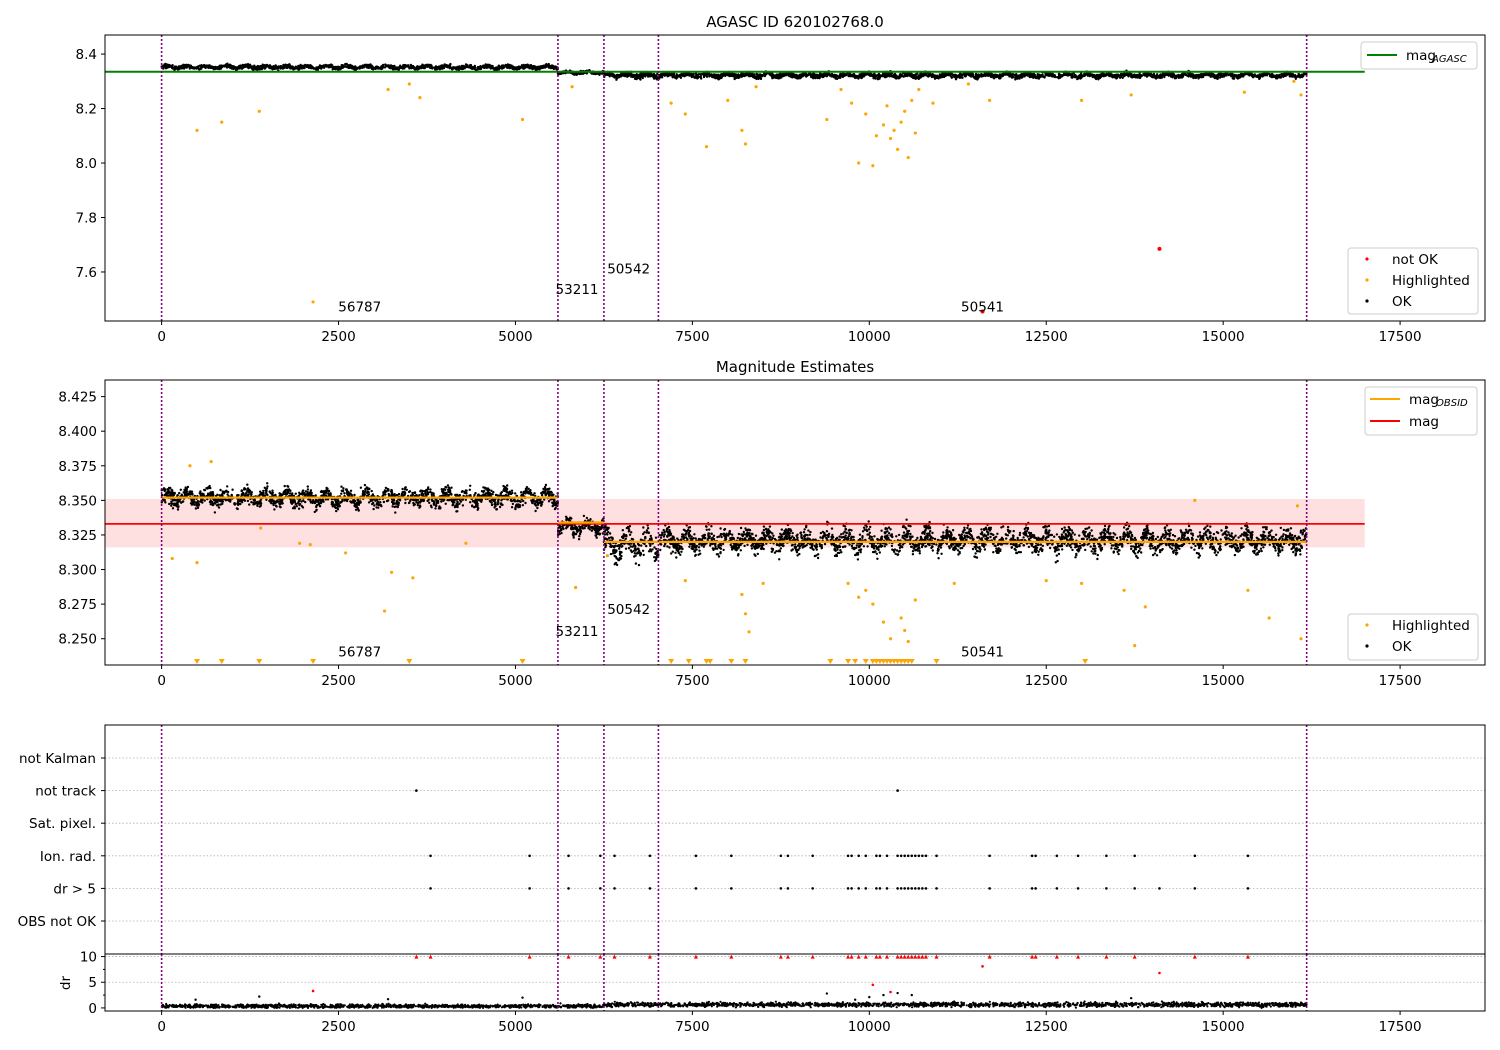 This screenshot has height=1050, width=1500. I want to click on x-tick-label: 10000, so click(869, 337).